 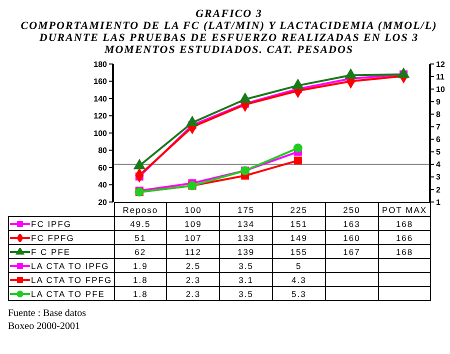 I want to click on legend-label: LA CTA TO PFE, so click(x=68, y=293).